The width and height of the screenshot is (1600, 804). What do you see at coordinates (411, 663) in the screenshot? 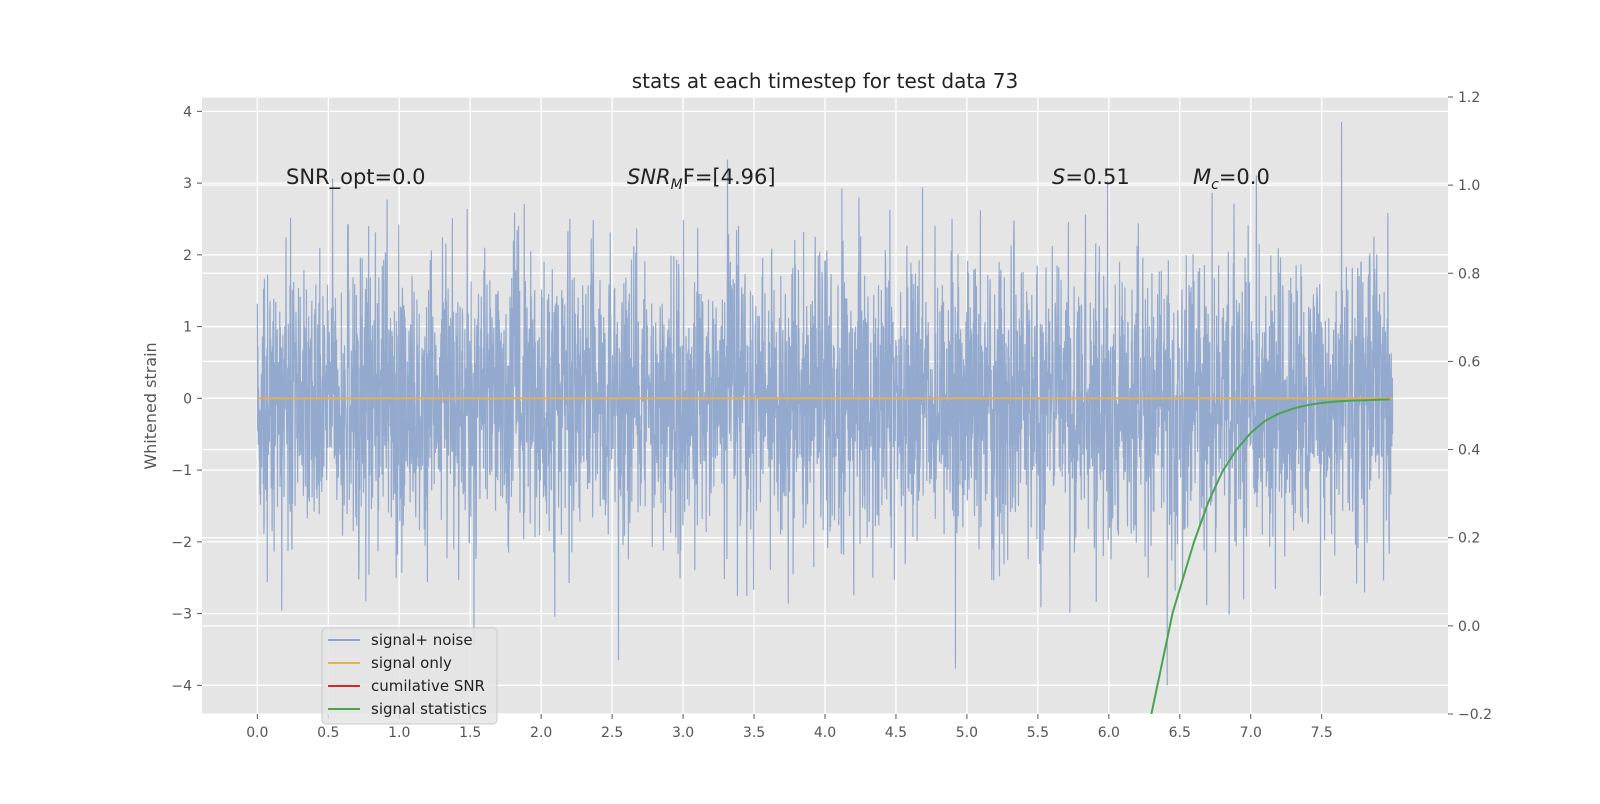
I see `legend-label-signal-only: signal only` at bounding box center [411, 663].